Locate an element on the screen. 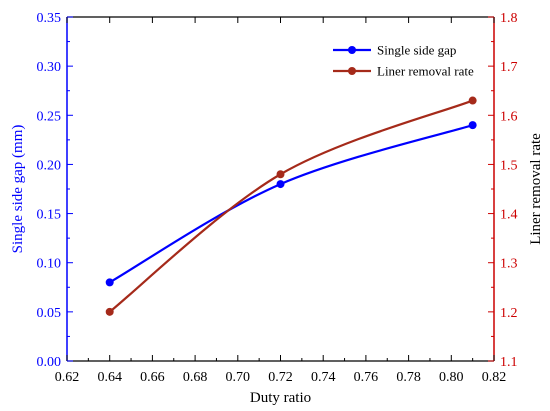 The height and width of the screenshot is (411, 550). legend-label-liner-removal-rate: Liner removal rate is located at coordinates (425, 71).